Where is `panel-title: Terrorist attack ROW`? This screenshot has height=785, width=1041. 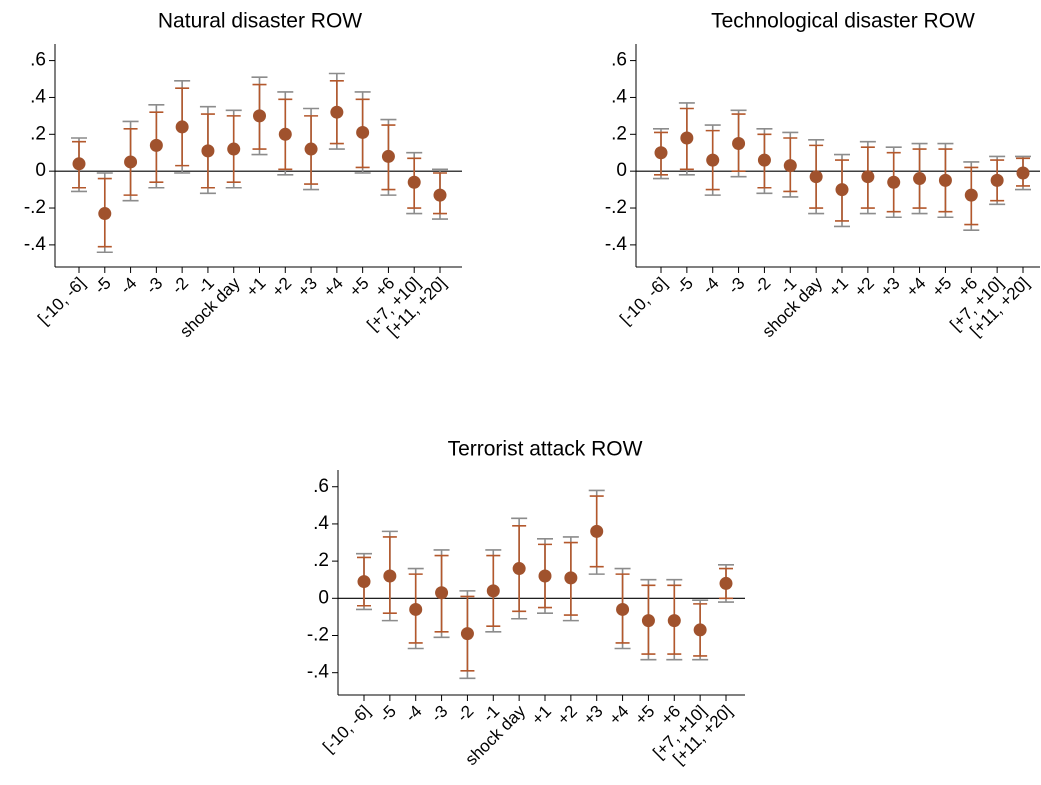
panel-title: Terrorist attack ROW is located at coordinates (545, 449).